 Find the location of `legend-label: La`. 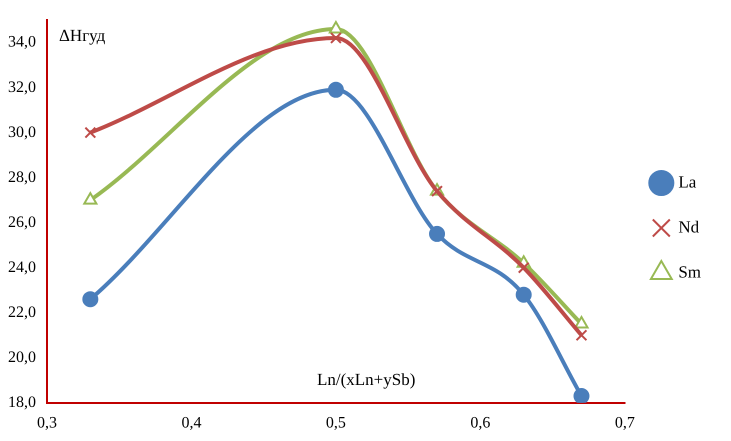

legend-label: La is located at coordinates (687, 182).